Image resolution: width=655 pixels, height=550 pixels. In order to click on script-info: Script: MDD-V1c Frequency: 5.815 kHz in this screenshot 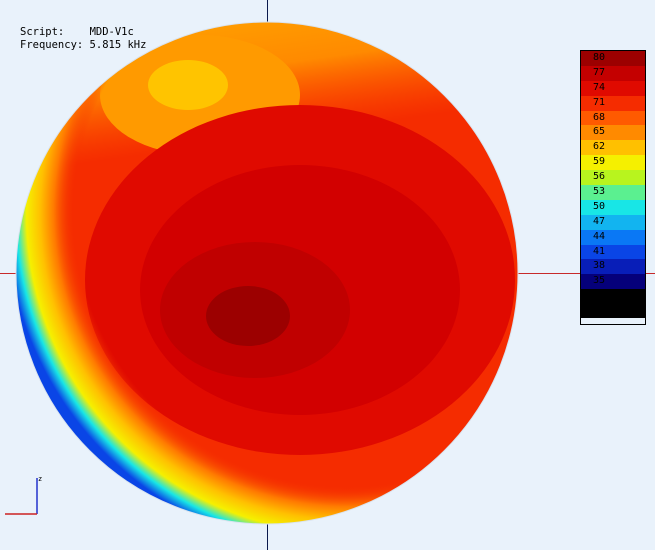, I will do `click(83, 39)`.